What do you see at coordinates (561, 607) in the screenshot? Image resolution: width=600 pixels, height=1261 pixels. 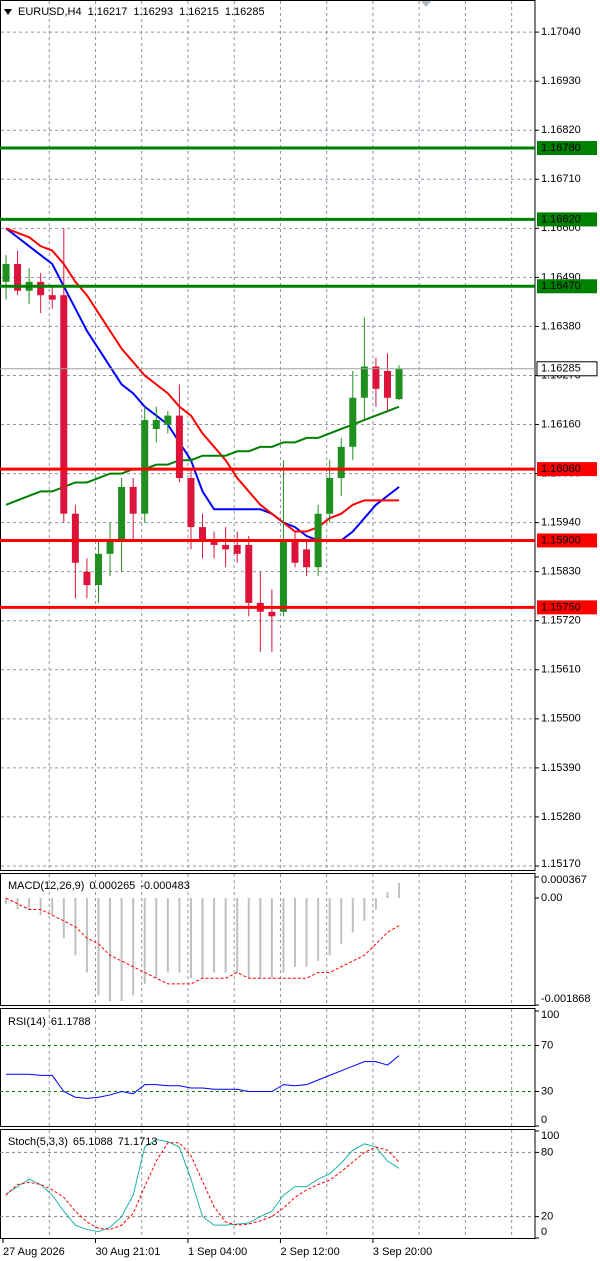 I see `level-label: 1.15750` at bounding box center [561, 607].